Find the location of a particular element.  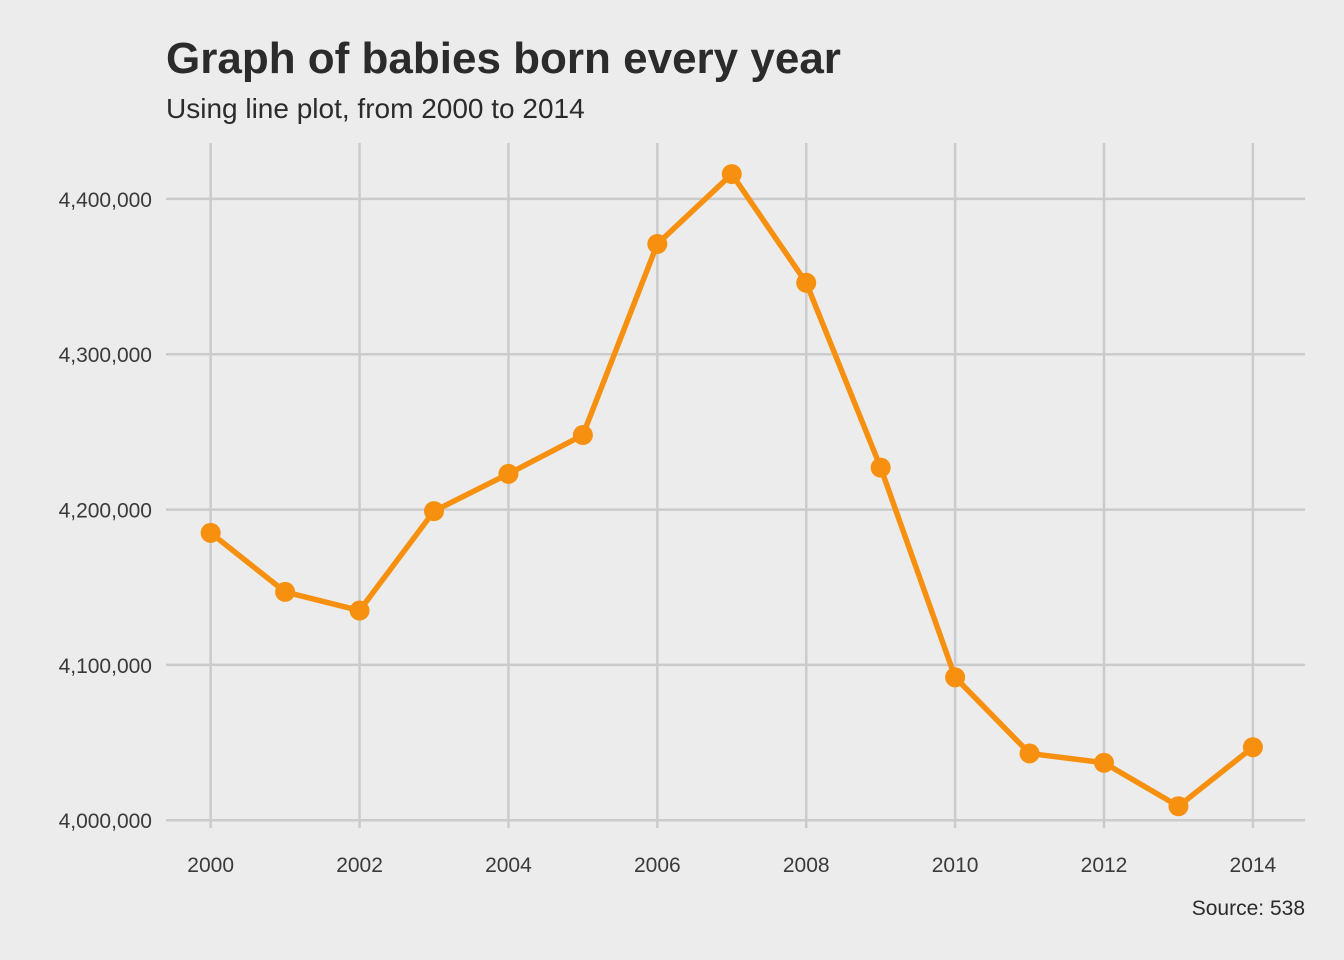

x-tick-label: 2014 is located at coordinates (1253, 865).